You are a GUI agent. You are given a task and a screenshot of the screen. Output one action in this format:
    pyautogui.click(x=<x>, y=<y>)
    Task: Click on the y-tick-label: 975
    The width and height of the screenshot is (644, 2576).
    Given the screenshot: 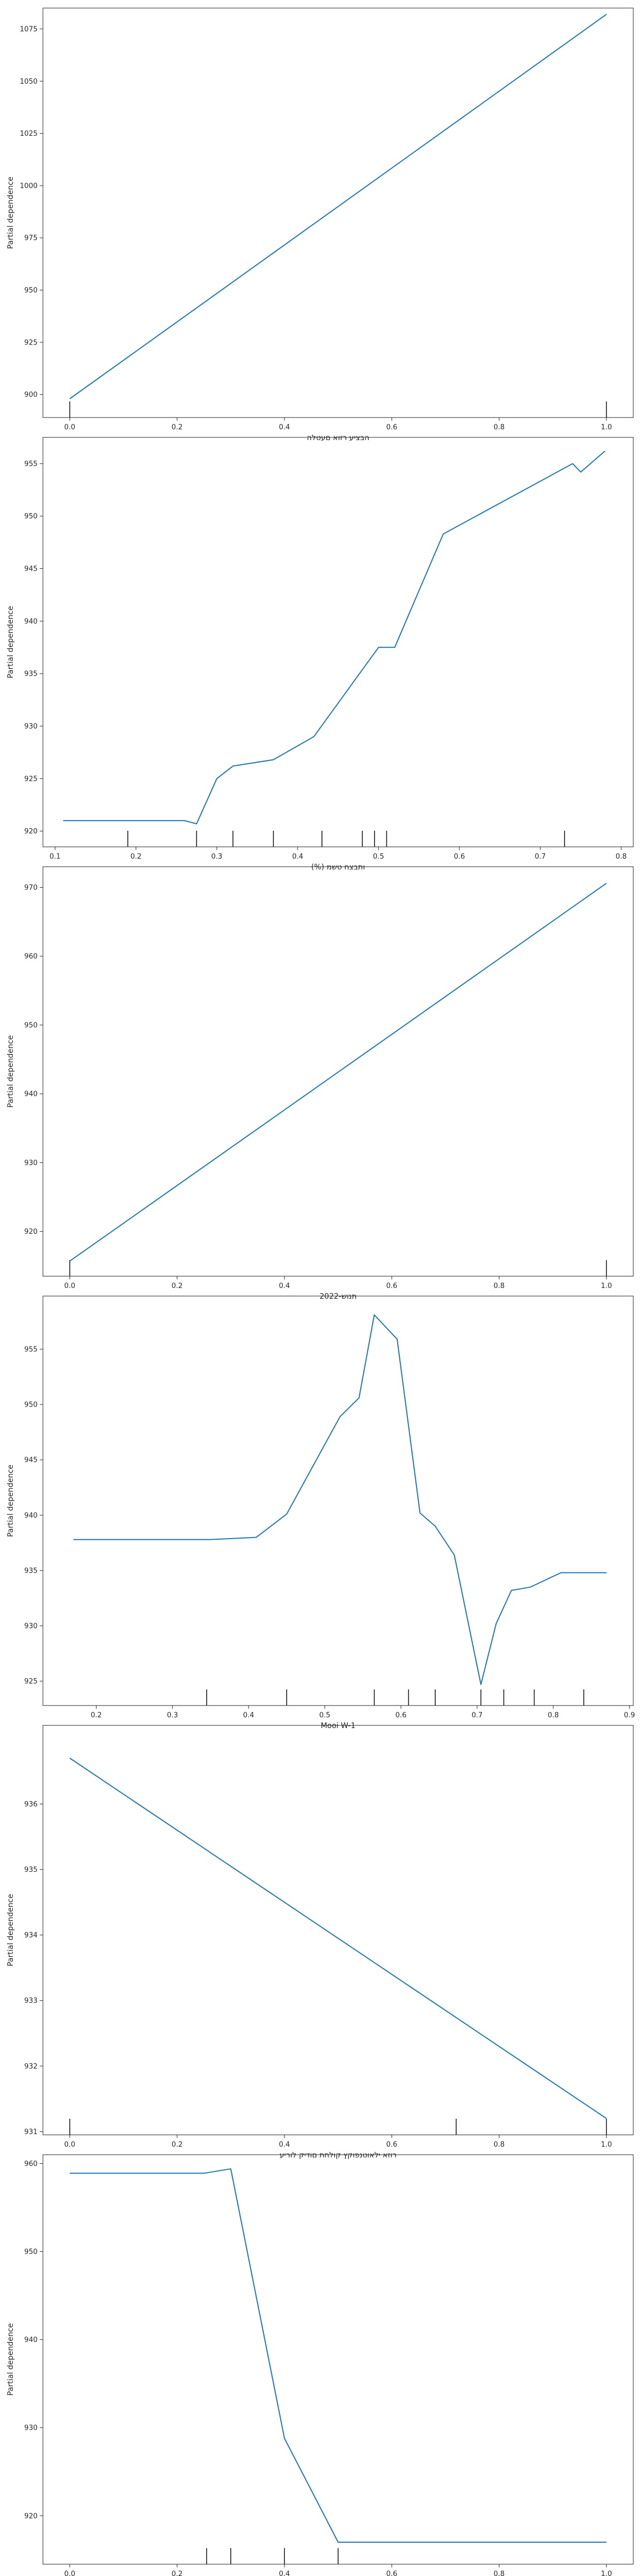 What is the action you would take?
    pyautogui.click(x=31, y=239)
    